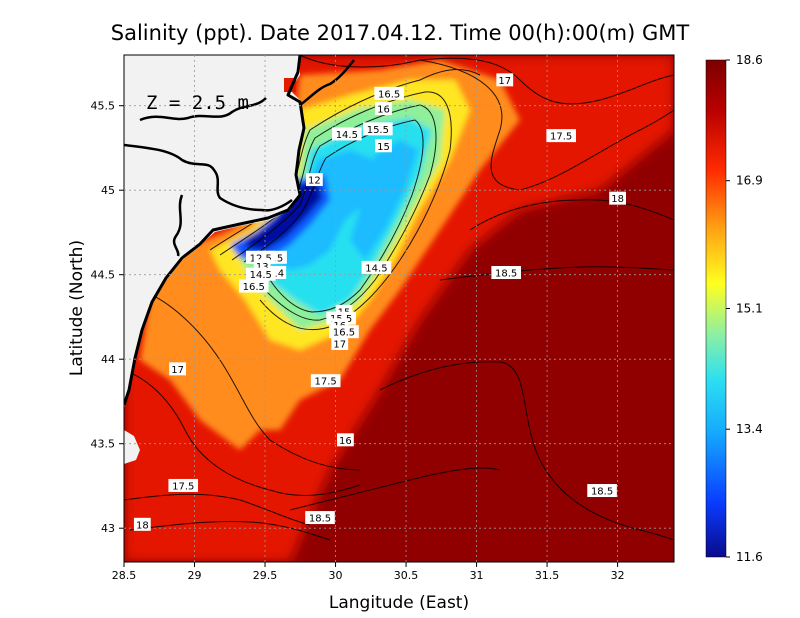 This screenshot has width=800, height=618. Describe the element at coordinates (749, 60) in the screenshot. I see `colorbar-tick-label: 18.6` at that location.